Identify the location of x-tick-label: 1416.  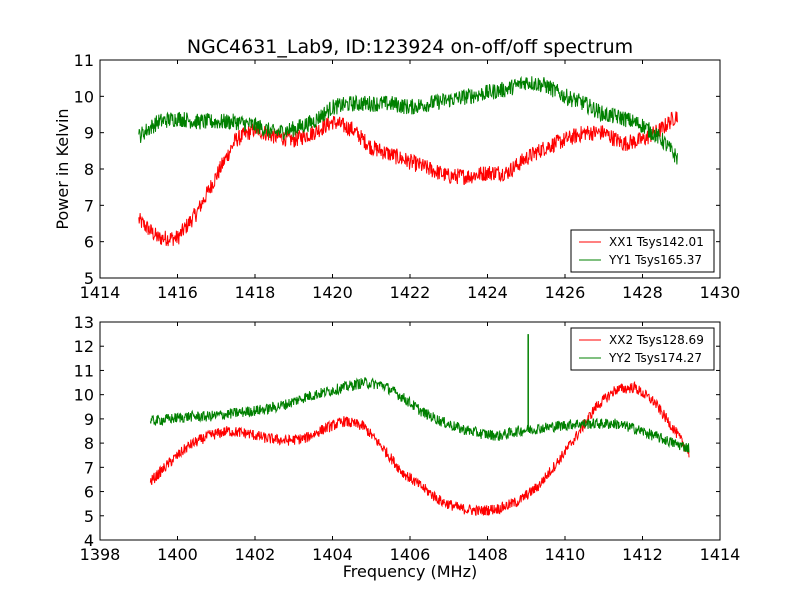
(177, 292).